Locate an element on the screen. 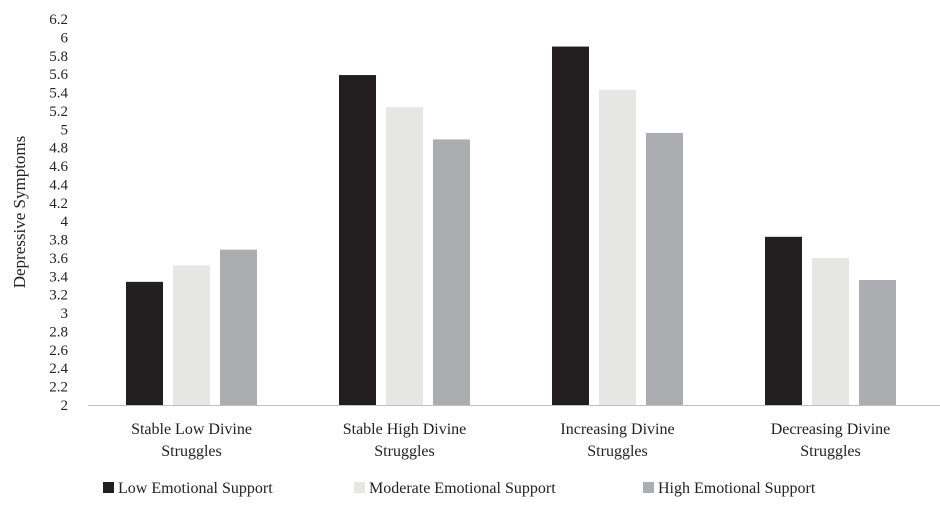  y-tick-label: 4 is located at coordinates (65, 222).